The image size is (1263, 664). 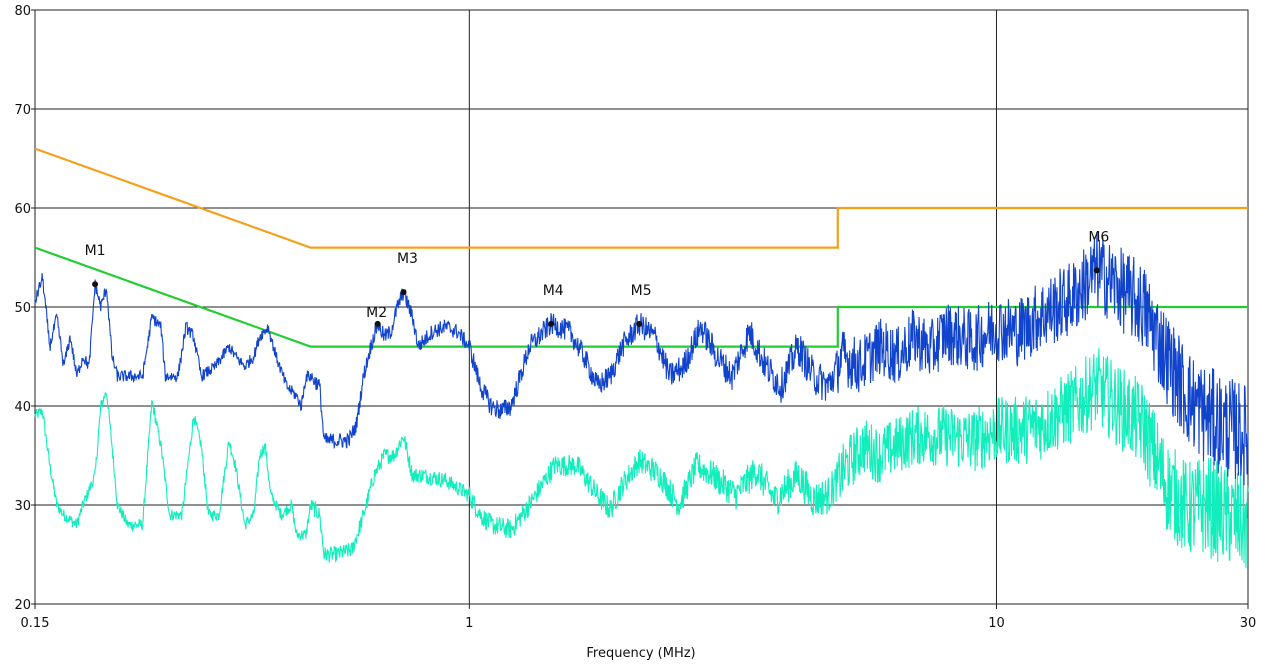 What do you see at coordinates (22, 110) in the screenshot?
I see `y-tick-label: 70` at bounding box center [22, 110].